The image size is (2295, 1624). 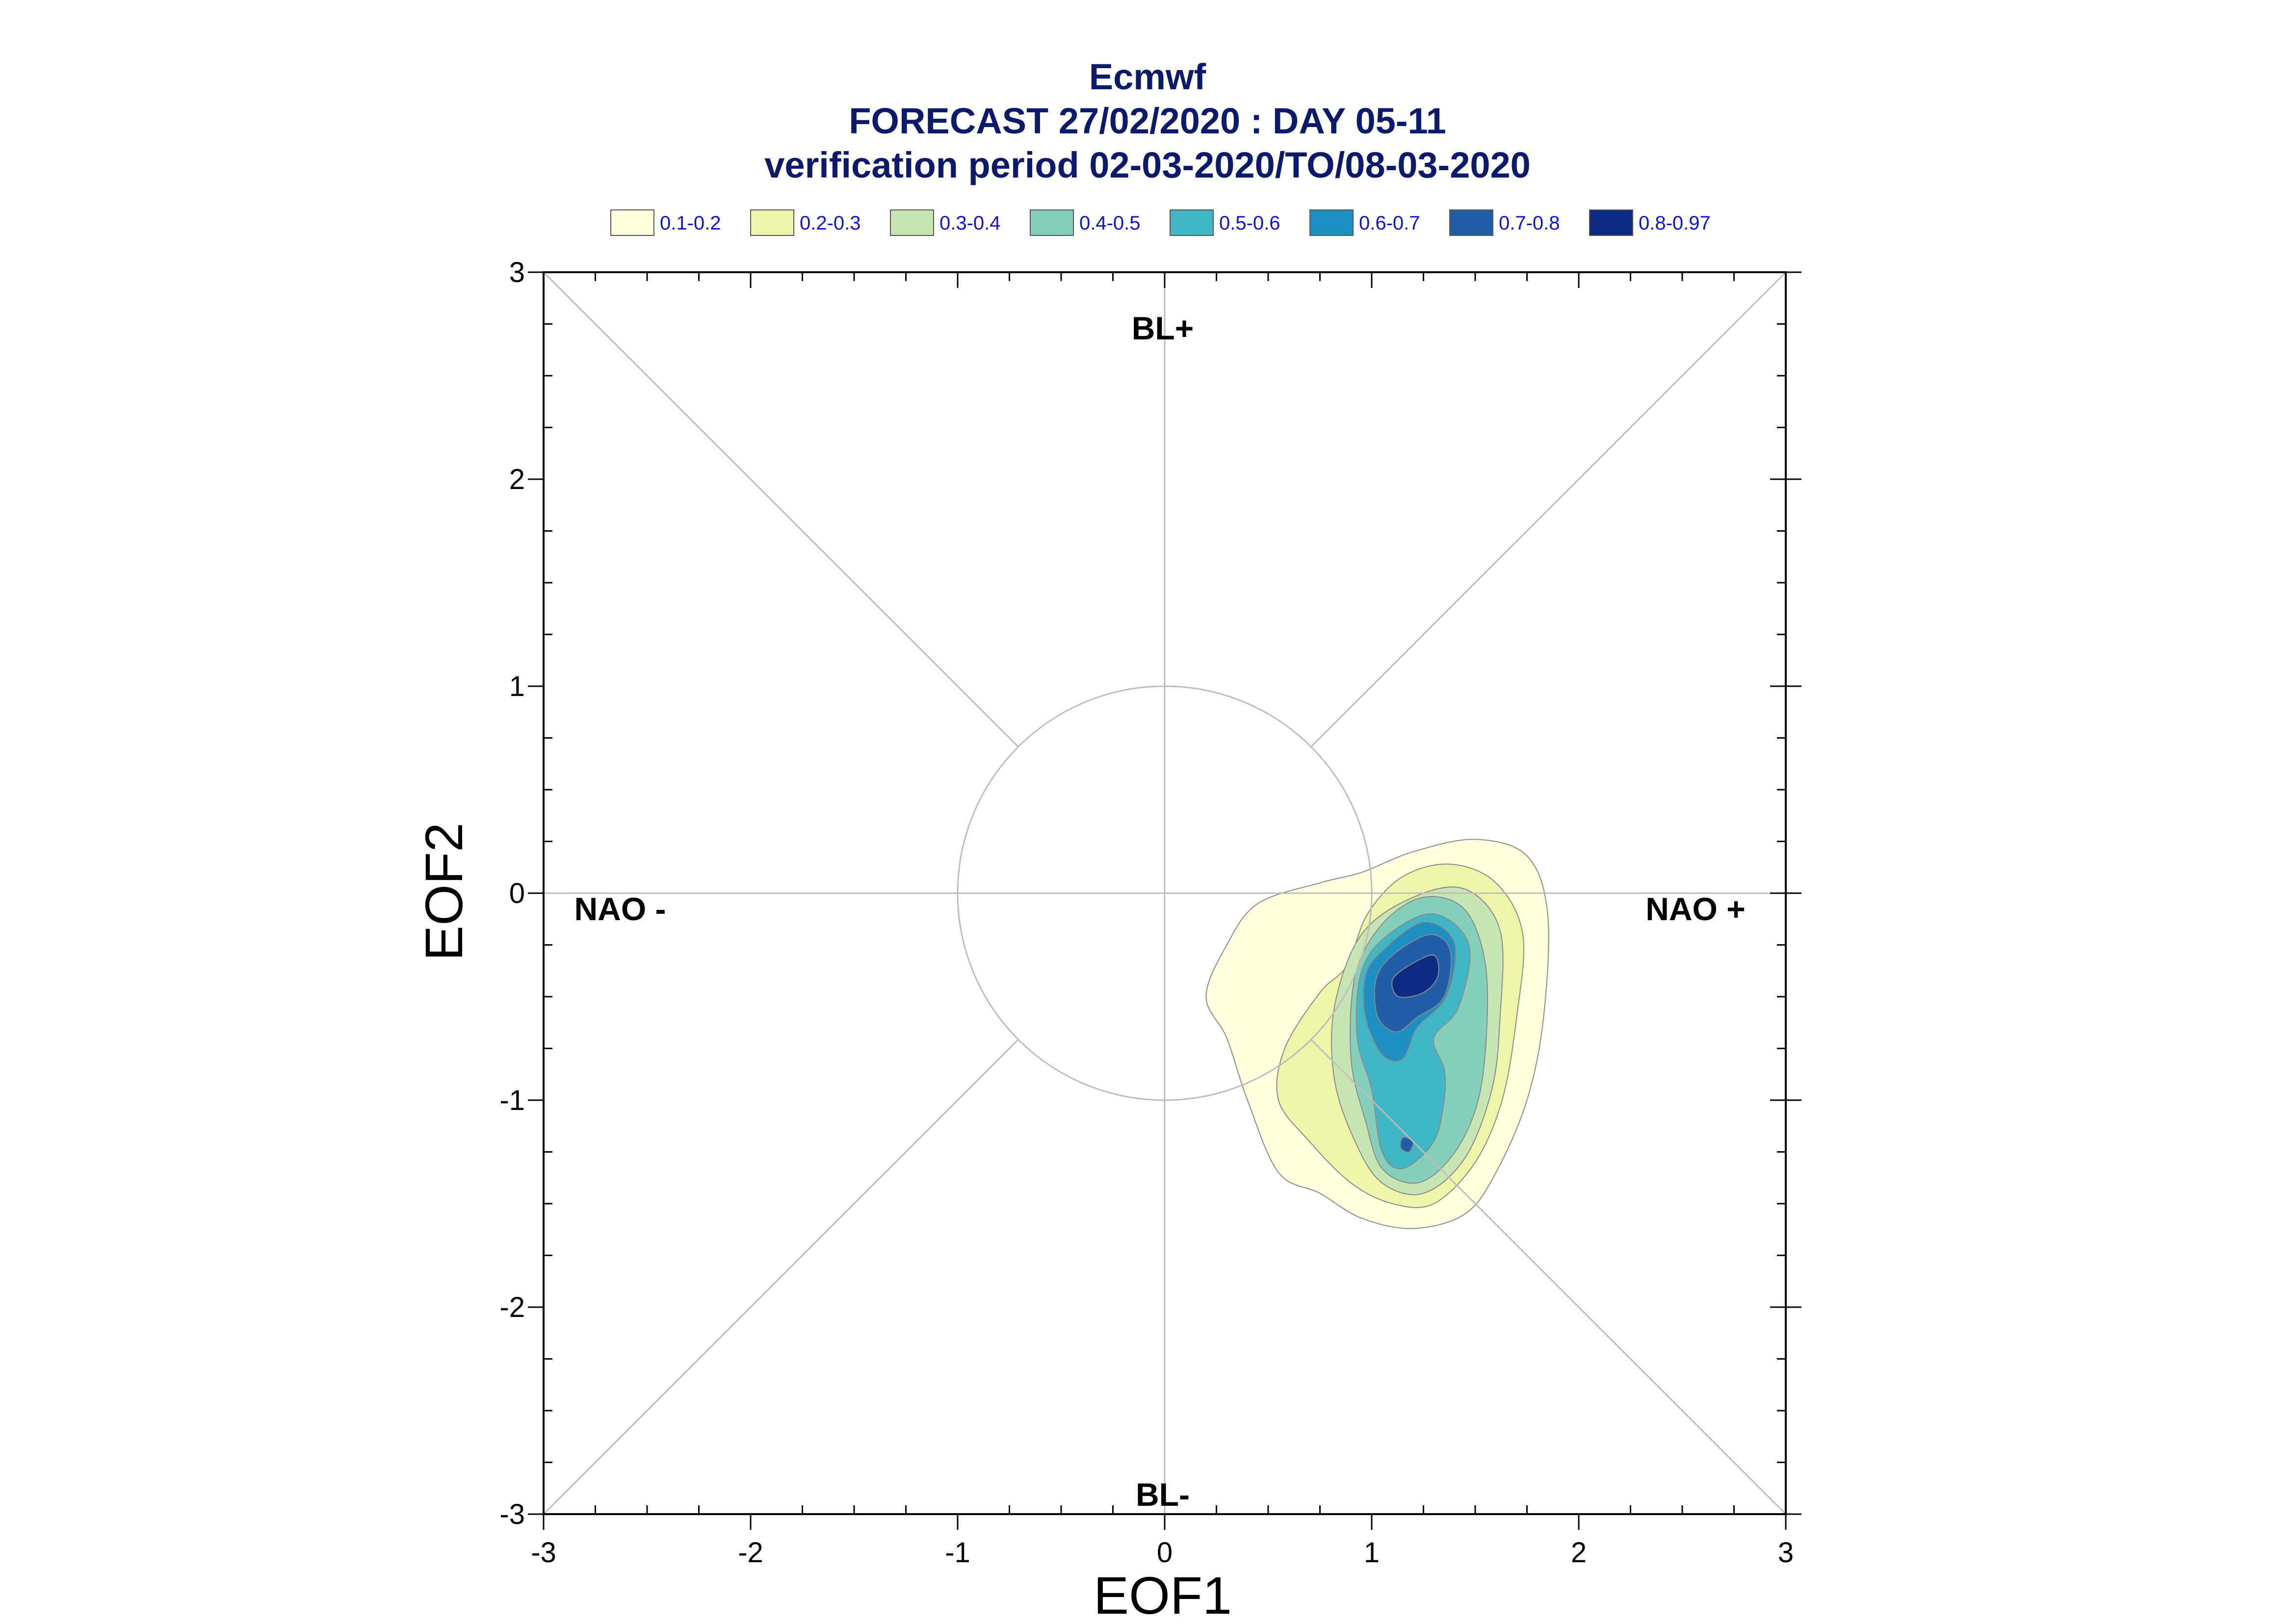 I want to click on y-tick-label: 2, so click(x=517, y=479).